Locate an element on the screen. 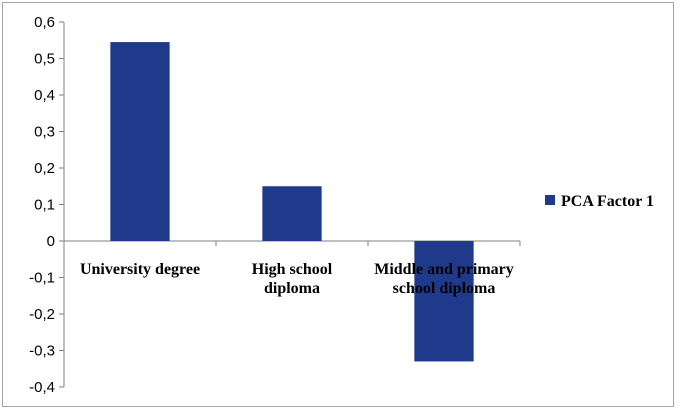  x-category-label: Middle and primary school diploma is located at coordinates (444, 279).